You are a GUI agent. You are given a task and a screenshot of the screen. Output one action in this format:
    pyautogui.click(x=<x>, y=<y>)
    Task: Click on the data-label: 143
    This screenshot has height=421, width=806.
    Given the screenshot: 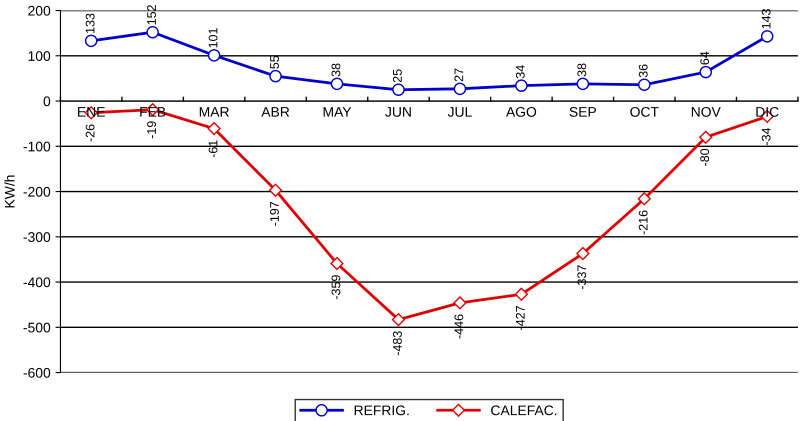 What is the action you would take?
    pyautogui.click(x=766, y=18)
    